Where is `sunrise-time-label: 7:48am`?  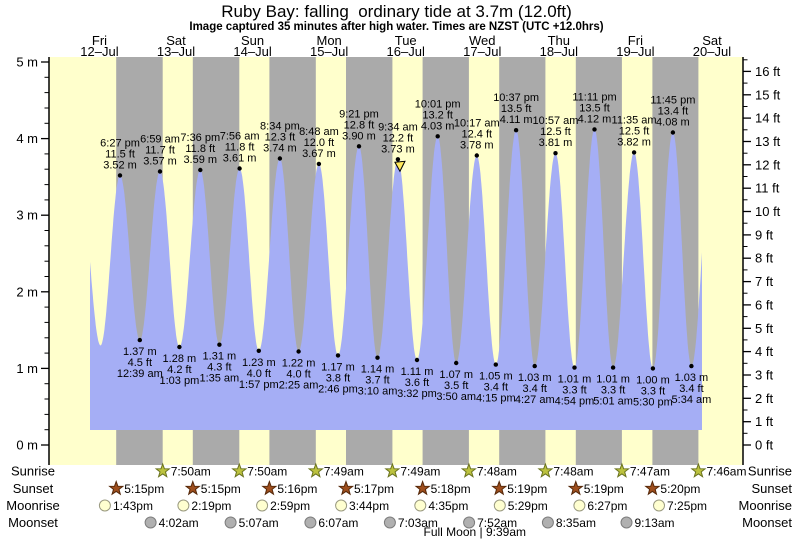 sunrise-time-label: 7:48am is located at coordinates (497, 472).